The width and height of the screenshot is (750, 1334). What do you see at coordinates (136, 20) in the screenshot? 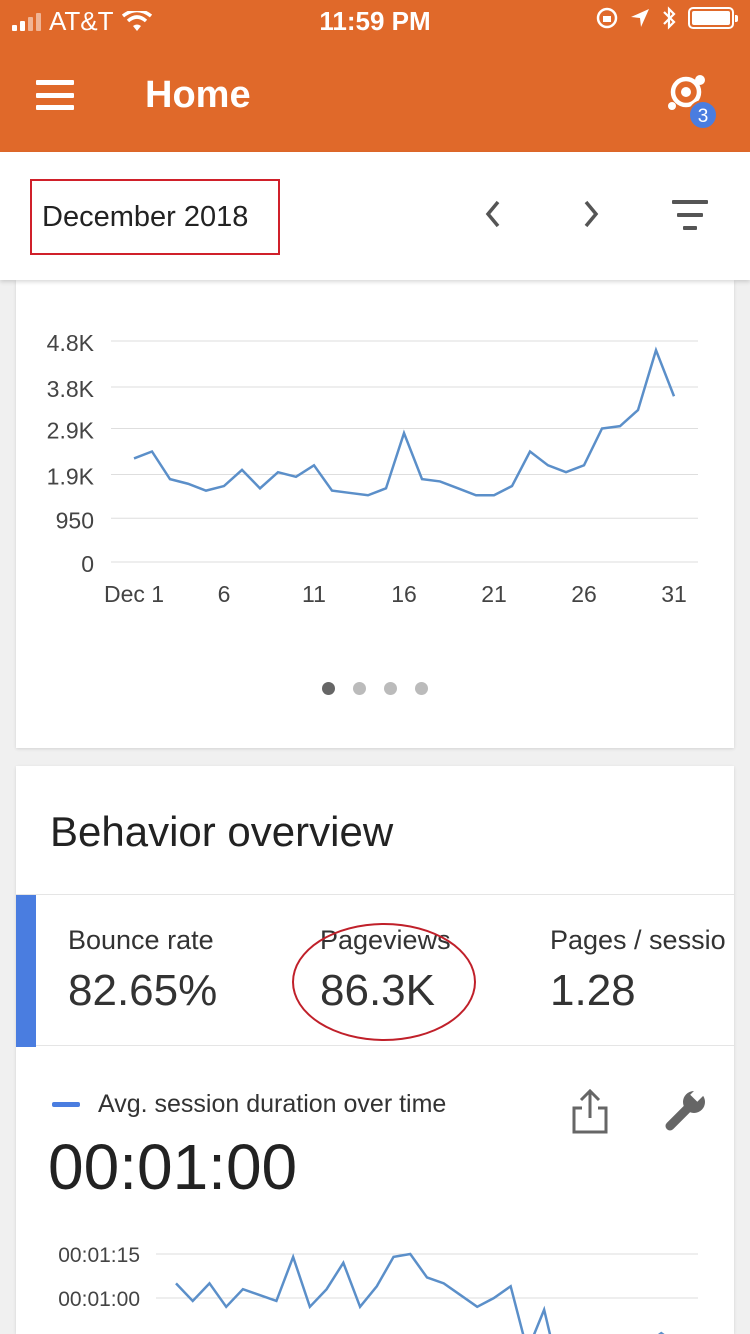
I see `wifi-icon` at bounding box center [136, 20].